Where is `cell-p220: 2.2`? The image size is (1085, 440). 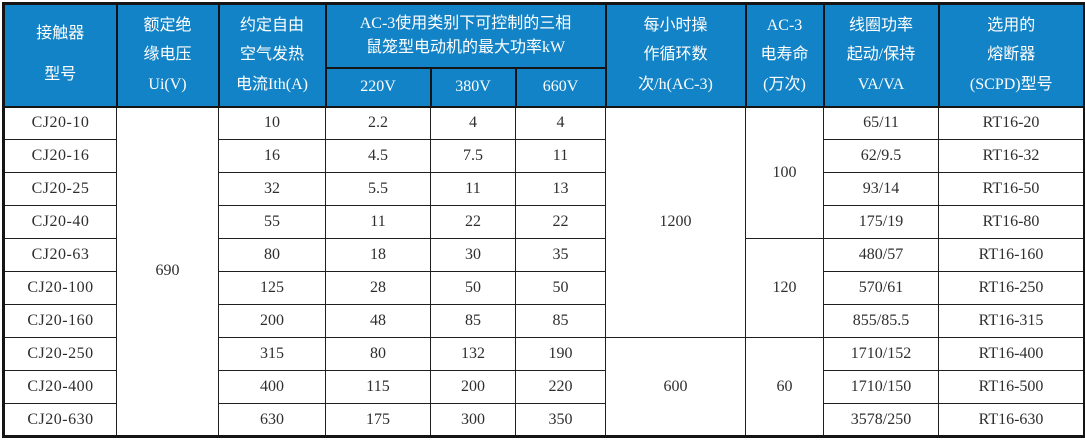 cell-p220: 2.2 is located at coordinates (378, 123).